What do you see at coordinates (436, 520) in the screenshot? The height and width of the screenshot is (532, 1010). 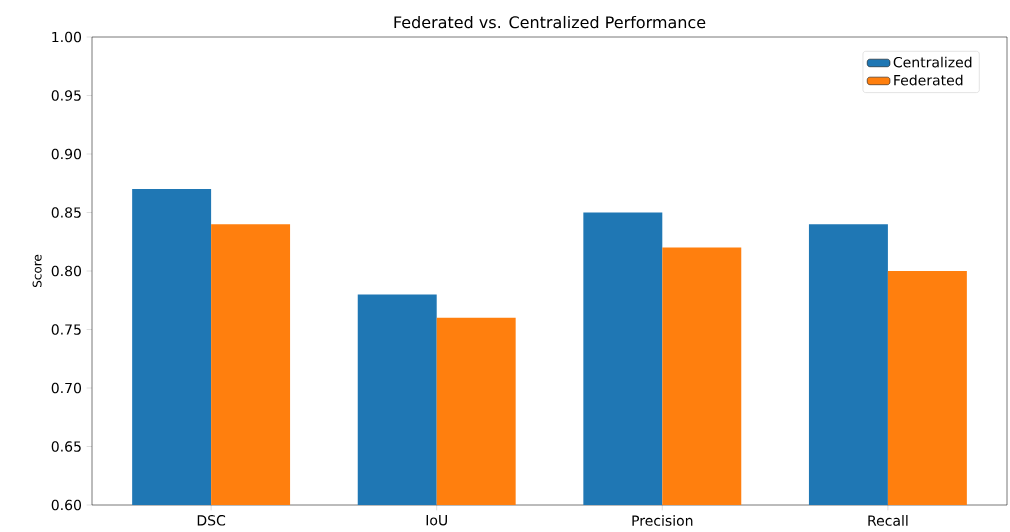 I see `x-tick-label: IoU` at bounding box center [436, 520].